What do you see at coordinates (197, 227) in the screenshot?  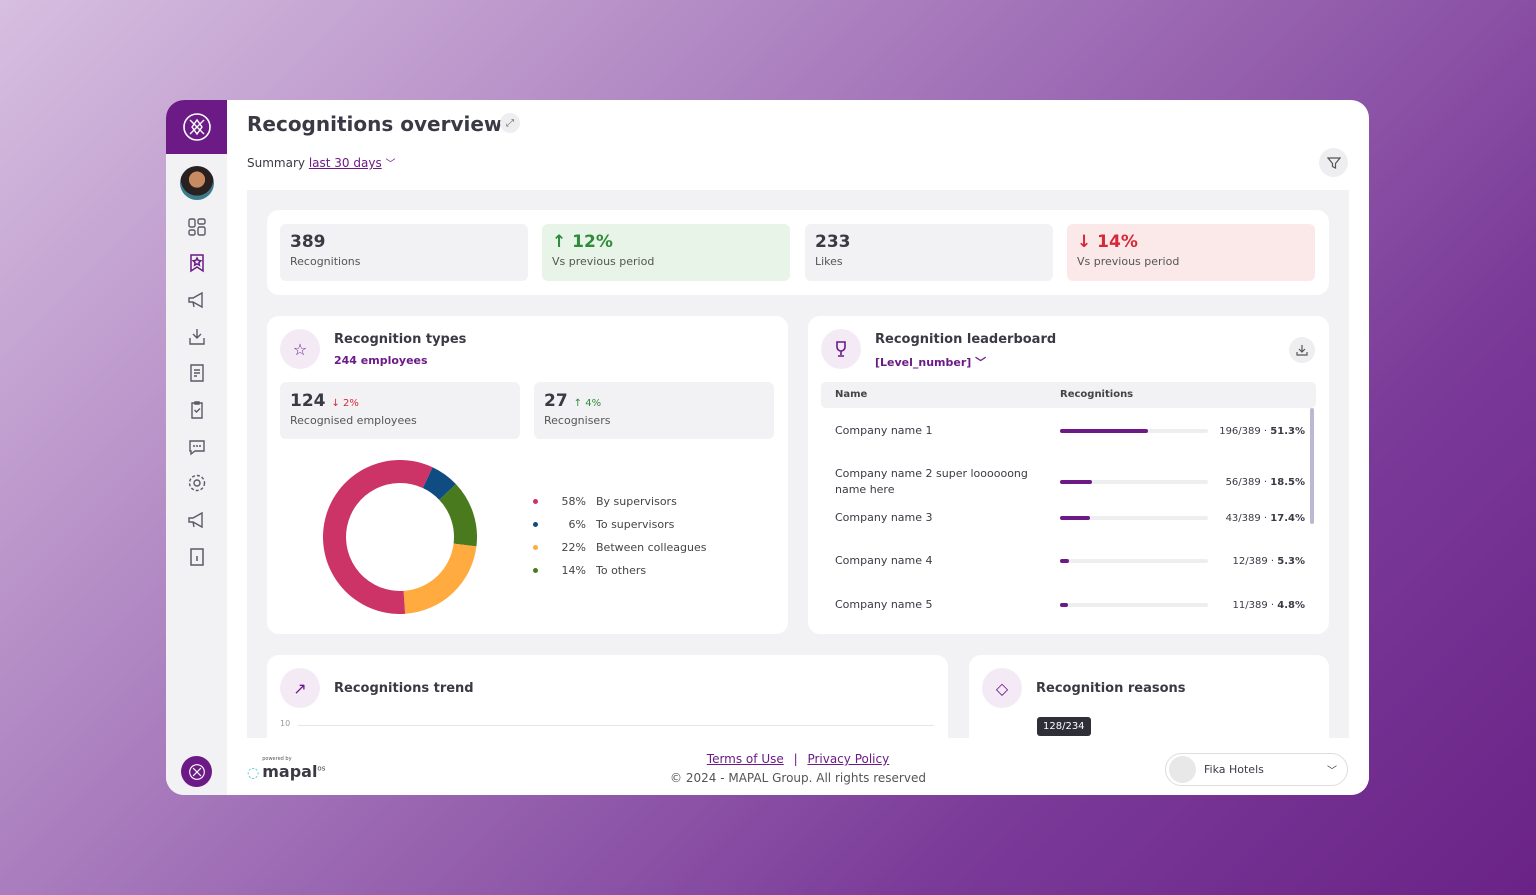 I see `dashboard-icon` at bounding box center [197, 227].